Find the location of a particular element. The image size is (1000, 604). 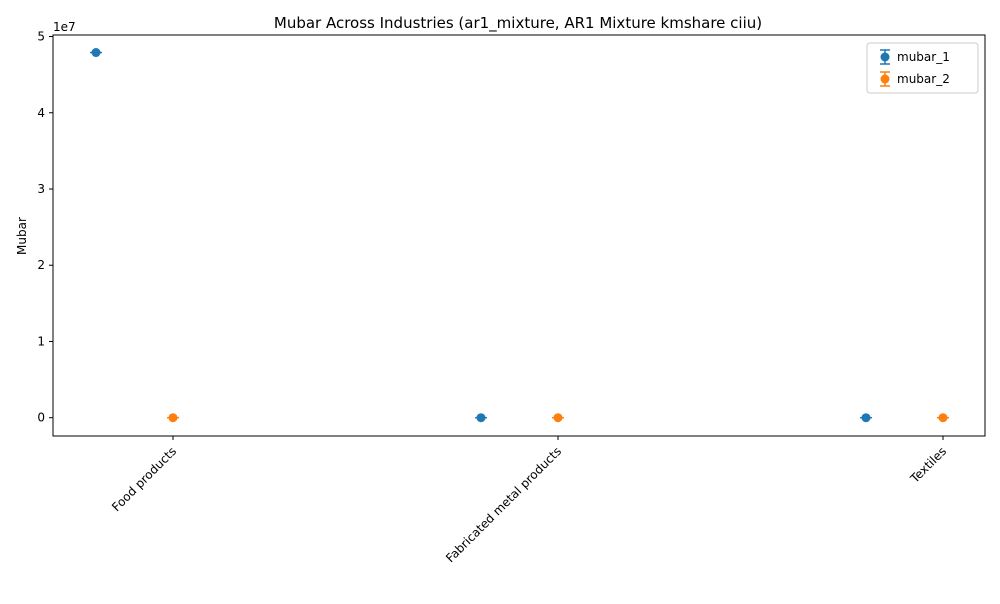

legend-label: mubar_2 is located at coordinates (923, 79).